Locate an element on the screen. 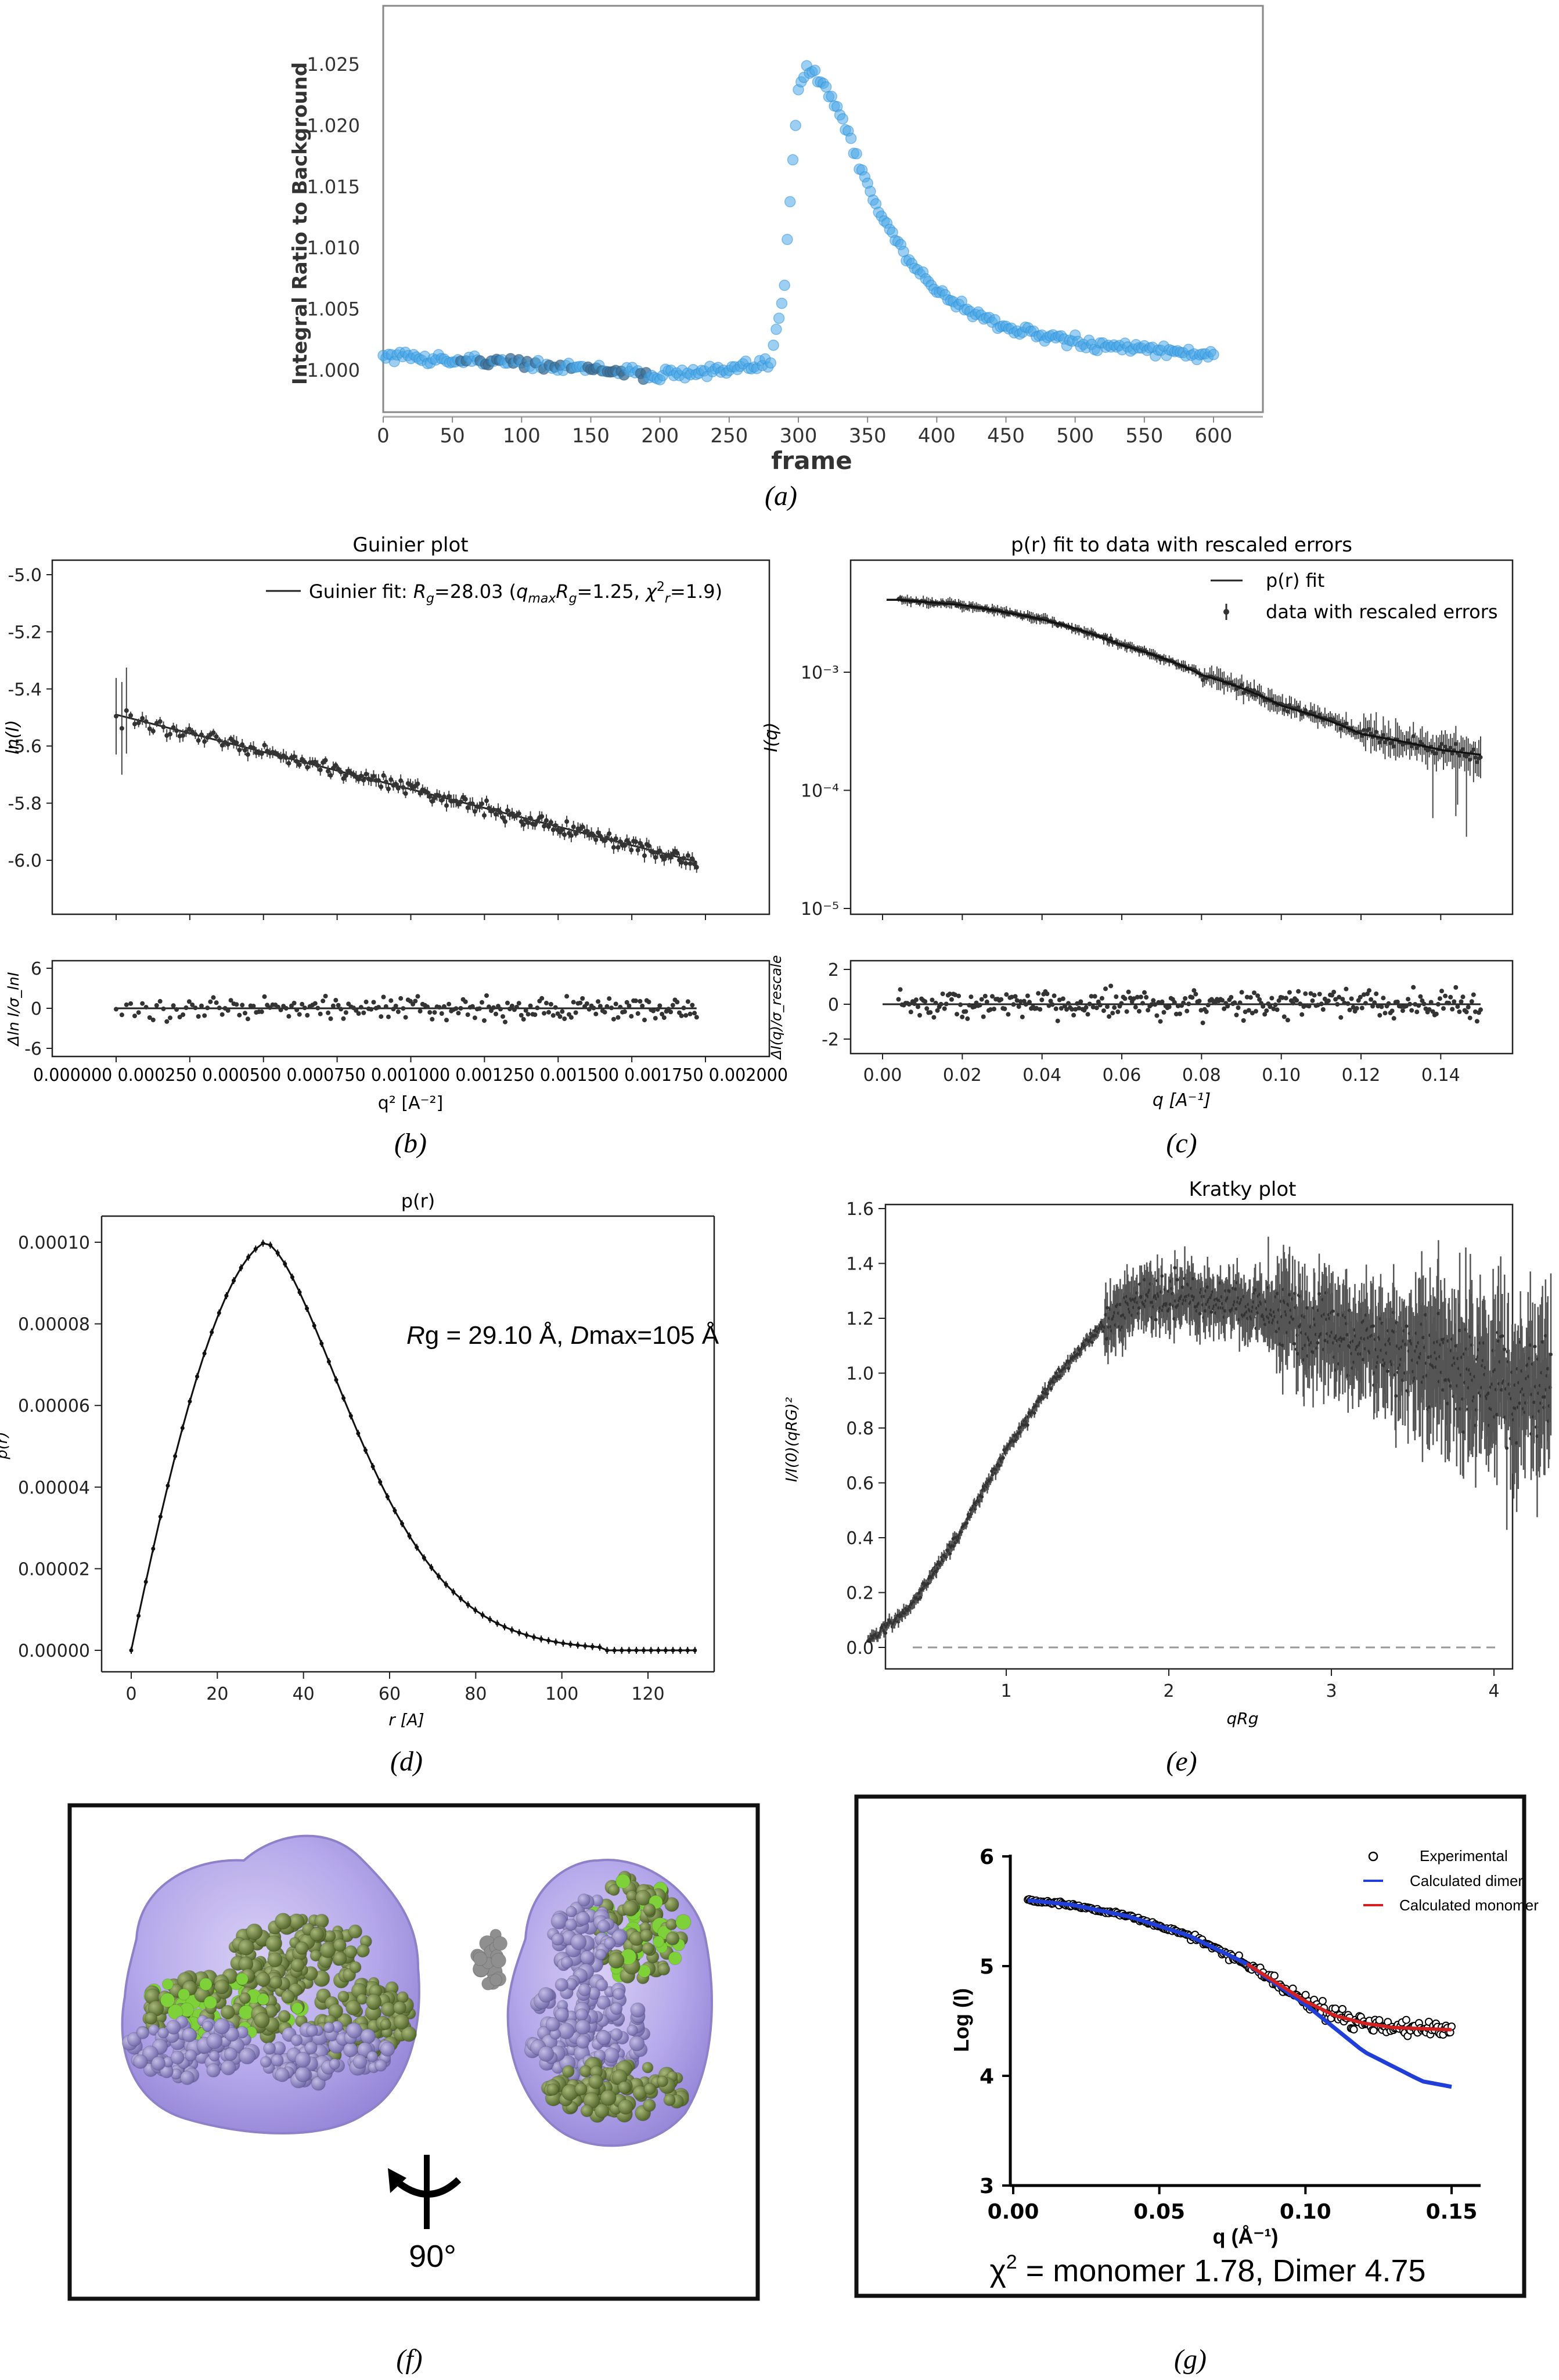 The width and height of the screenshot is (1559, 2380). y-tick-label: 0.00000 is located at coordinates (54, 1651).